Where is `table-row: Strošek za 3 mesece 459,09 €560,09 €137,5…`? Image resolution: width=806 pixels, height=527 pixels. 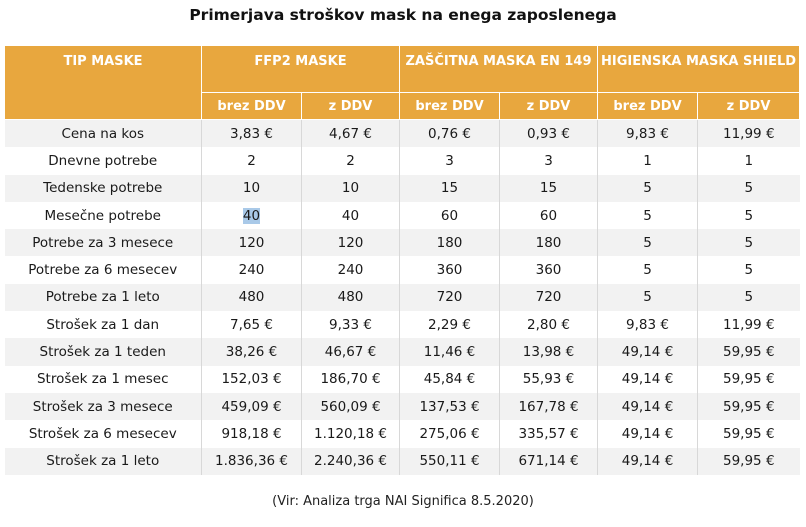
table-row: Strošek za 3 mesece 459,09 €560,09 €137,5… is located at coordinates (402, 406).